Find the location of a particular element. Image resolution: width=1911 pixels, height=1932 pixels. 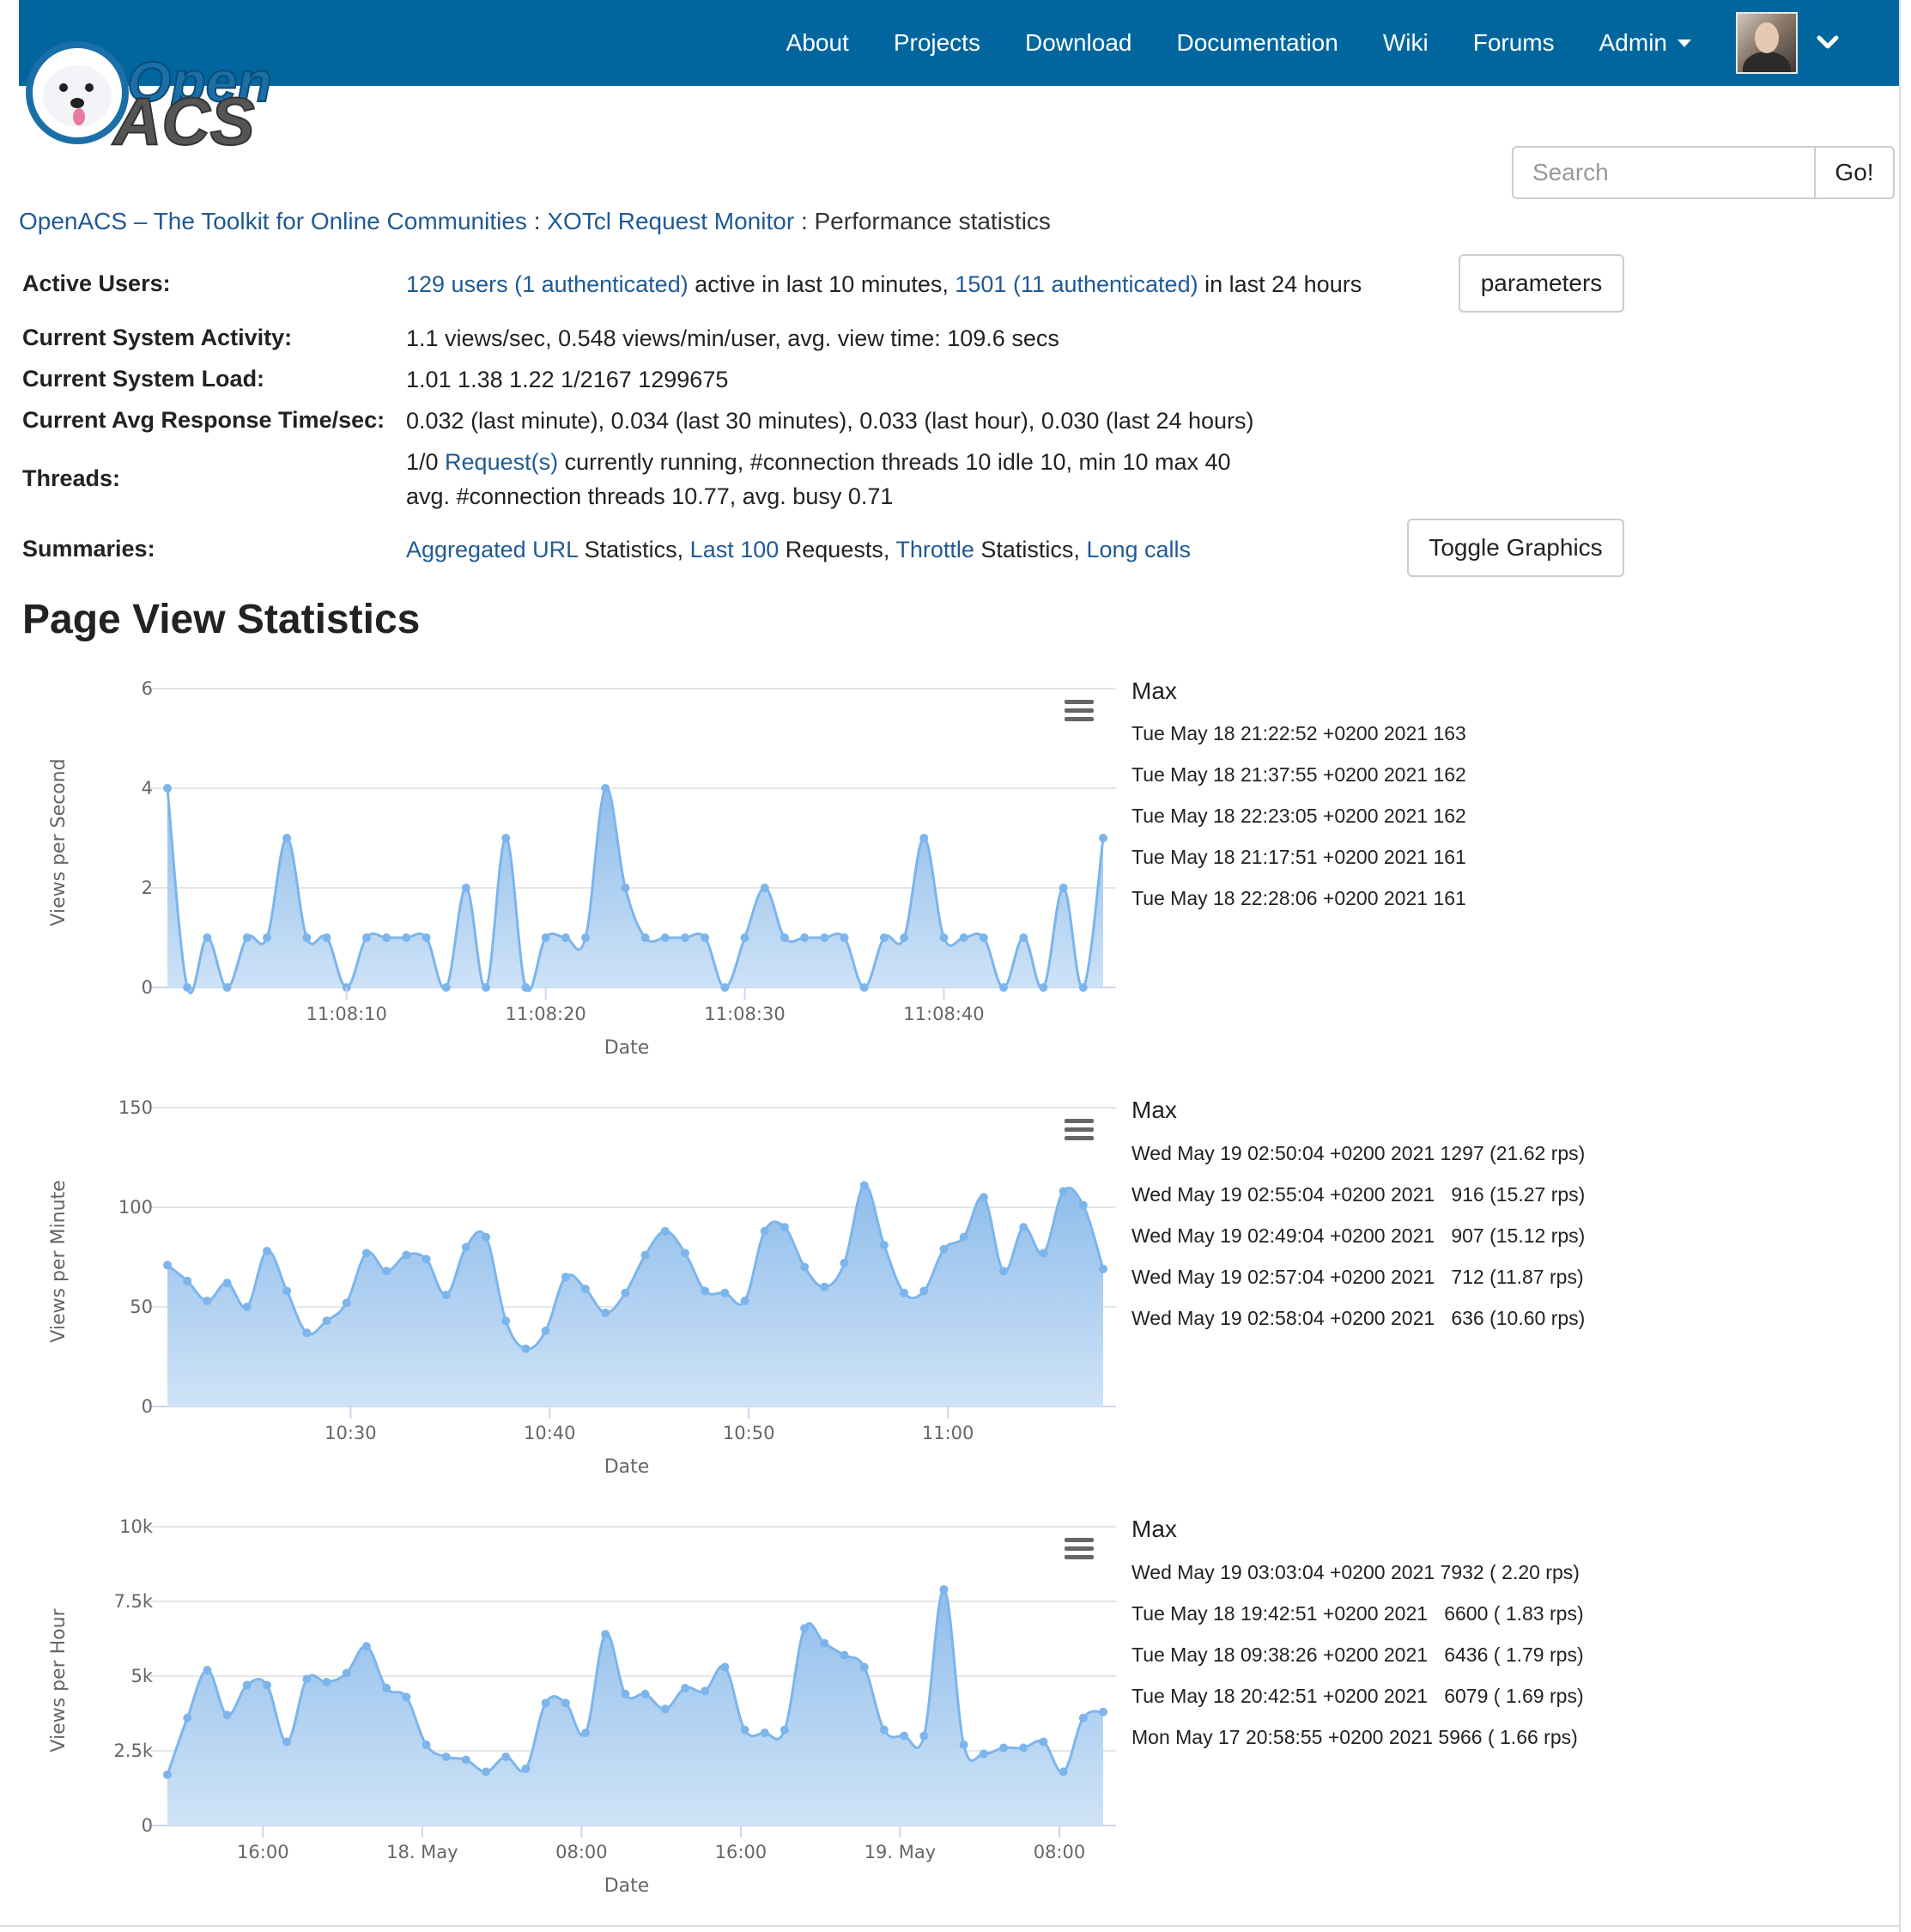

nav-projects: Projects is located at coordinates (937, 42).